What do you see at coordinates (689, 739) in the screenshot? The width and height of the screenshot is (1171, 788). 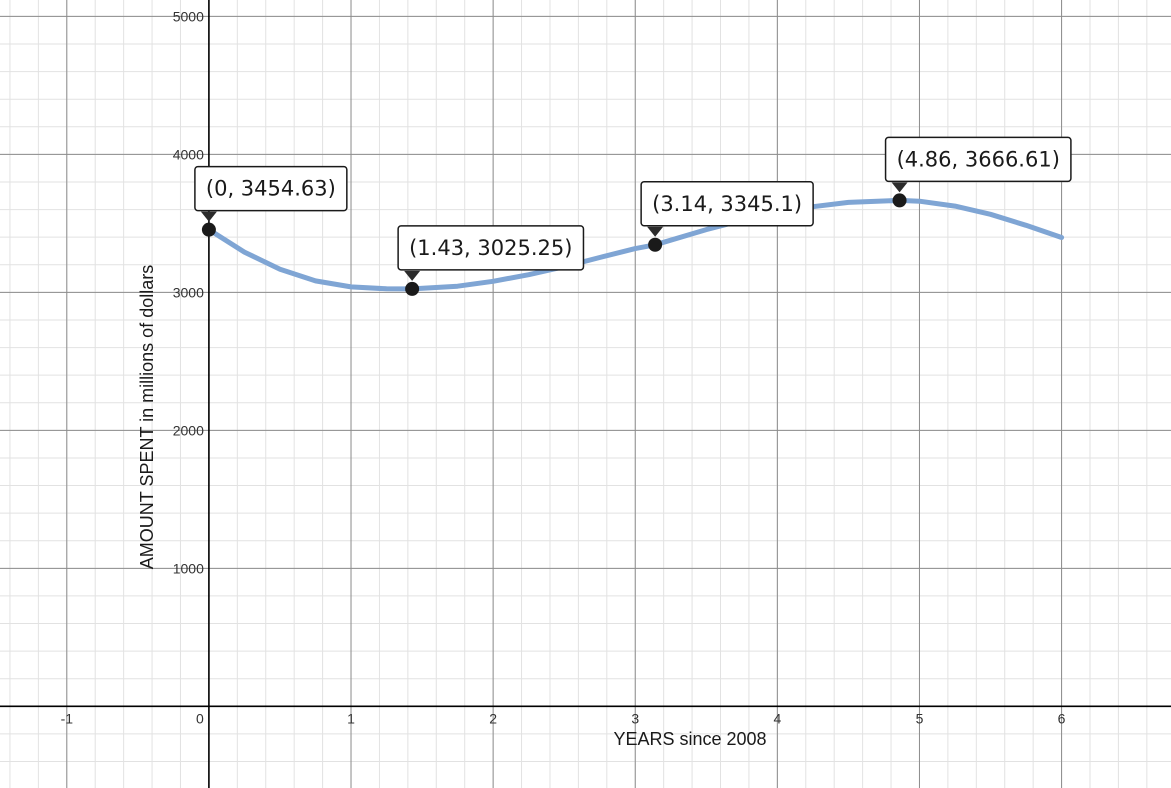 I see `x-axis-title: YEARS since 2008` at bounding box center [689, 739].